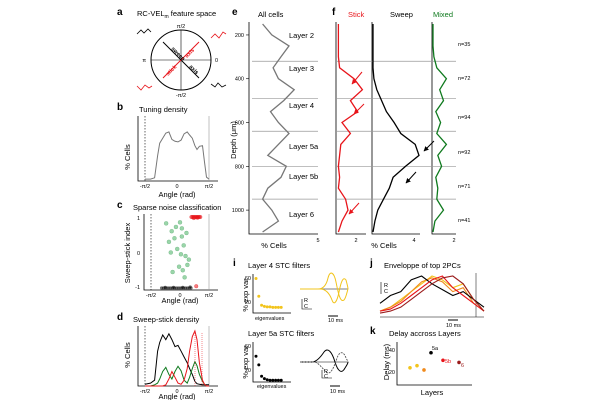 This screenshot has width=600, height=400. What do you see at coordinates (245, 362) in the screenshot?
I see `panel-i-bottom-ylabel: % exp var` at bounding box center [245, 362].